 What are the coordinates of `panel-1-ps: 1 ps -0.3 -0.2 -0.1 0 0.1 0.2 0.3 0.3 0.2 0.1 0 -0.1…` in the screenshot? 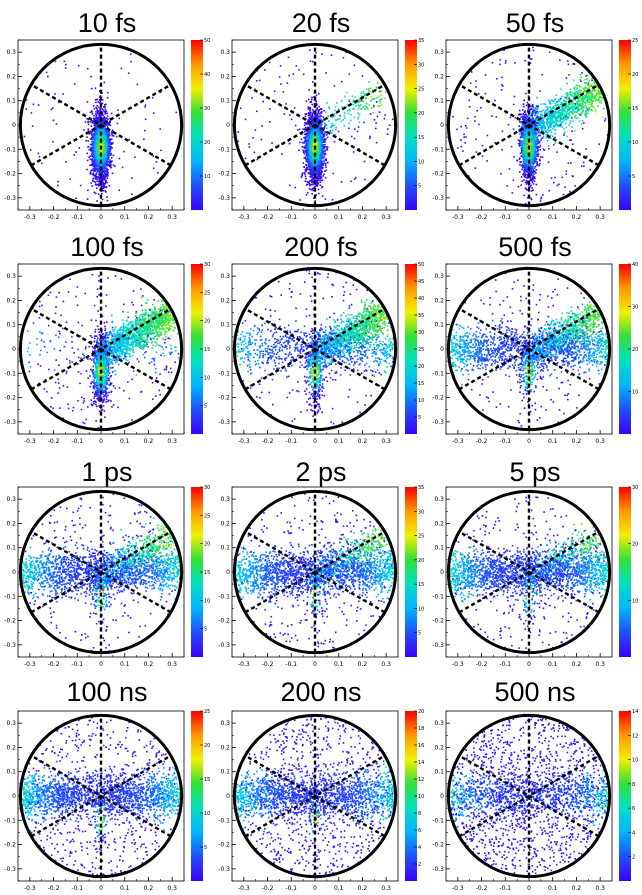 It's located at (107, 558).